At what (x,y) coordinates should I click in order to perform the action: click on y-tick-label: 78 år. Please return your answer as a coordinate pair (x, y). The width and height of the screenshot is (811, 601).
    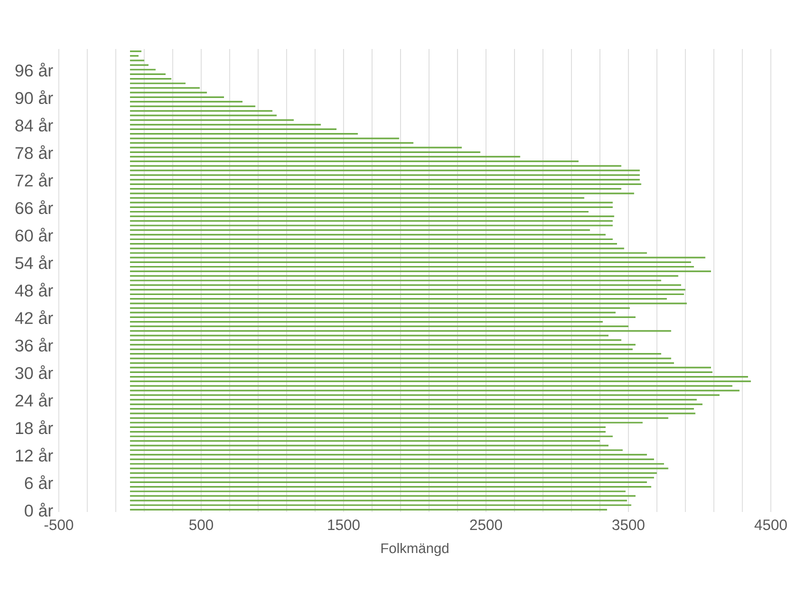
    Looking at the image, I should click on (34, 152).